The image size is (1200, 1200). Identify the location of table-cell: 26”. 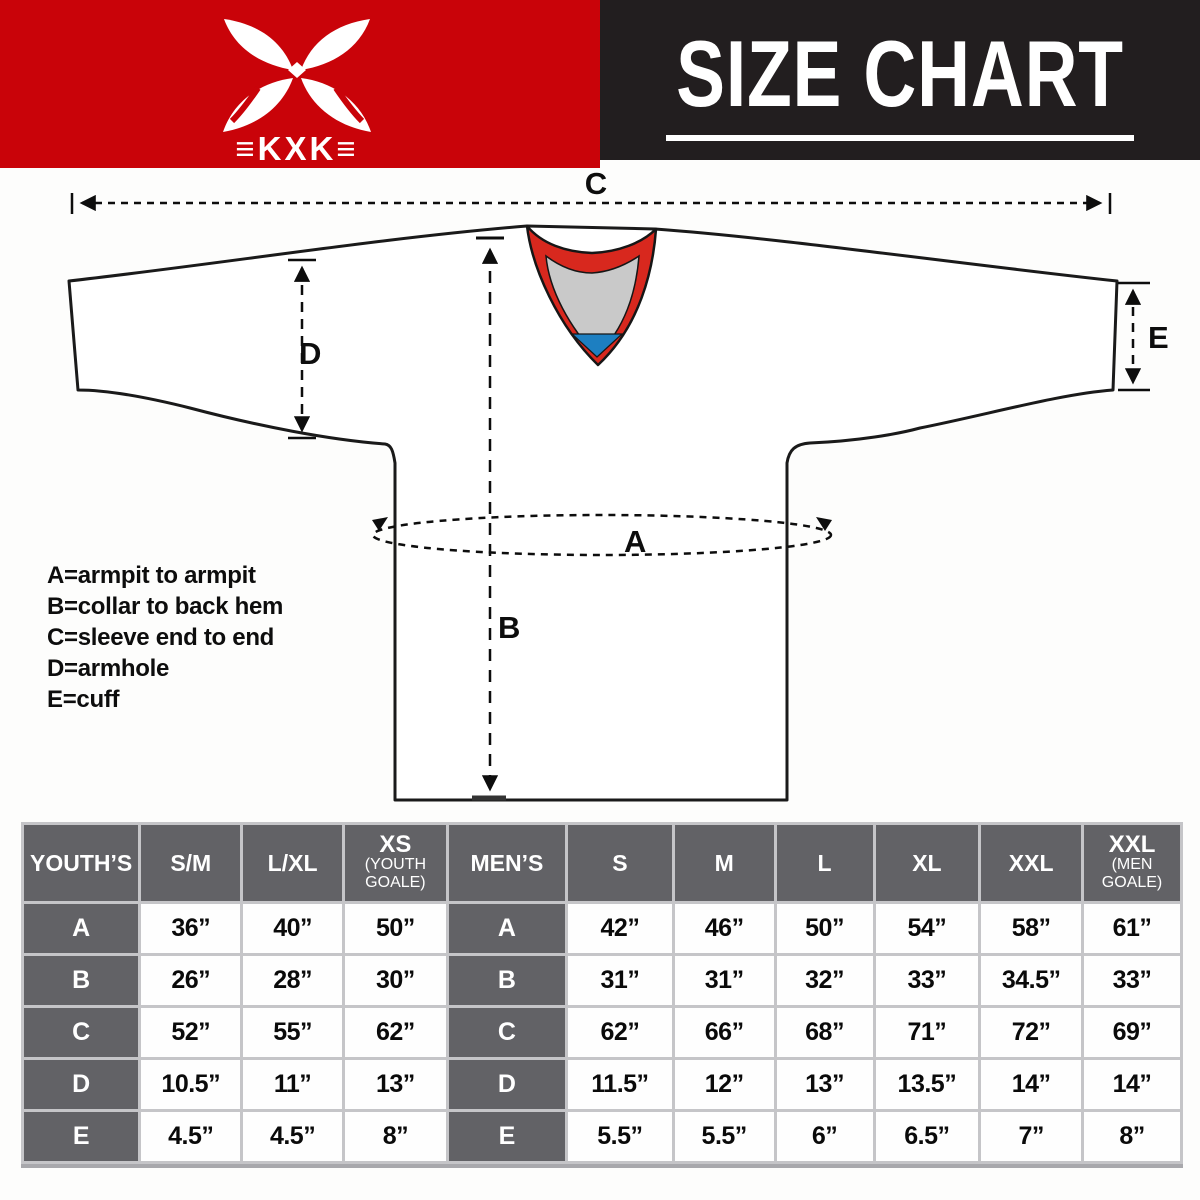
(191, 980).